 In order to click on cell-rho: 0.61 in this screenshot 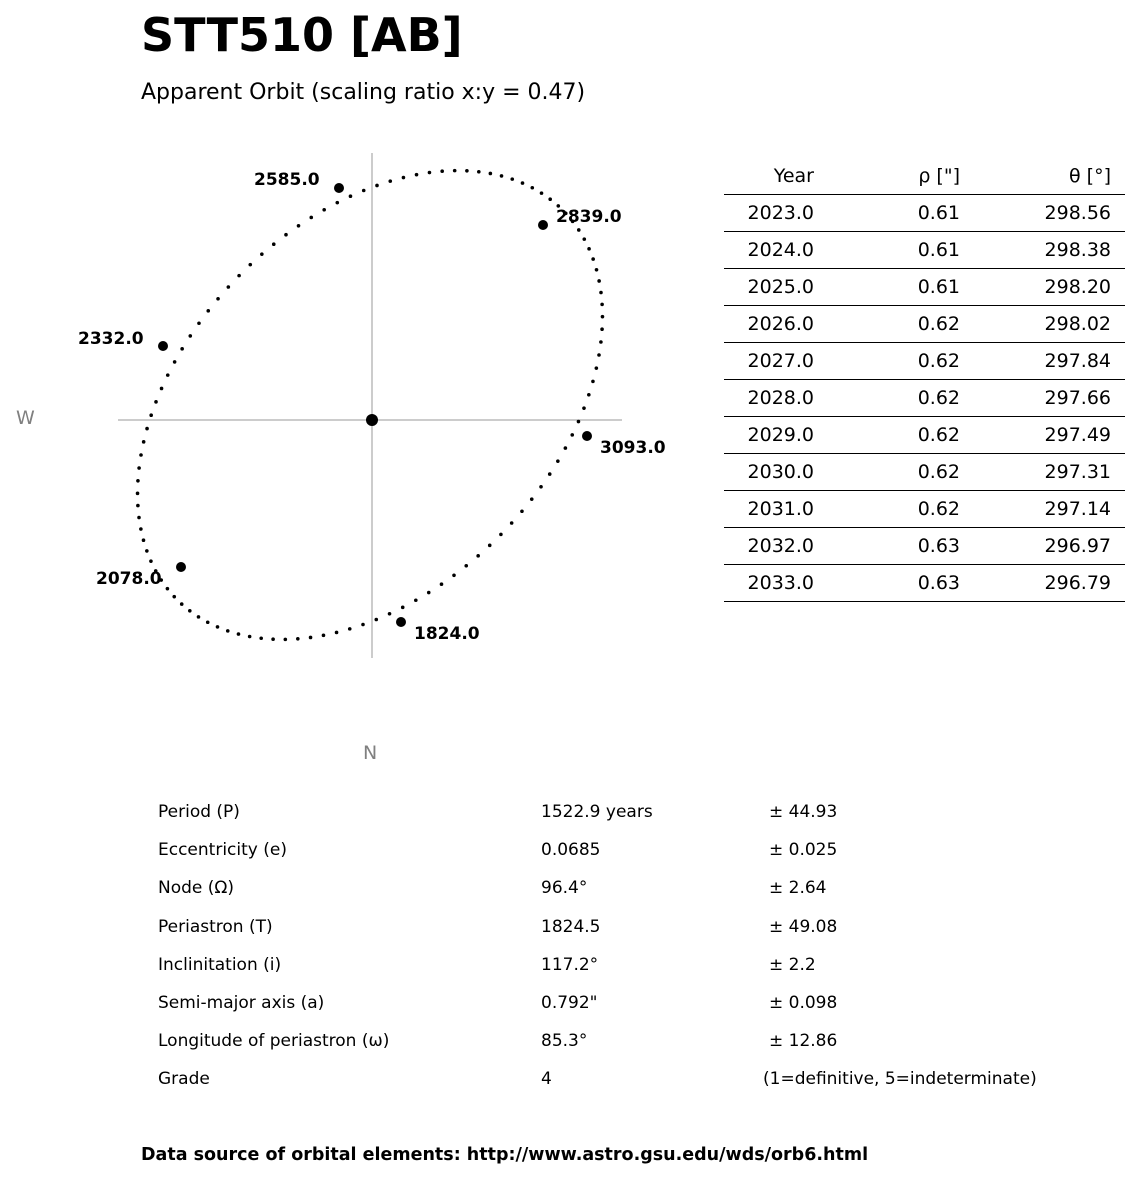, I will do `click(887, 287)`.